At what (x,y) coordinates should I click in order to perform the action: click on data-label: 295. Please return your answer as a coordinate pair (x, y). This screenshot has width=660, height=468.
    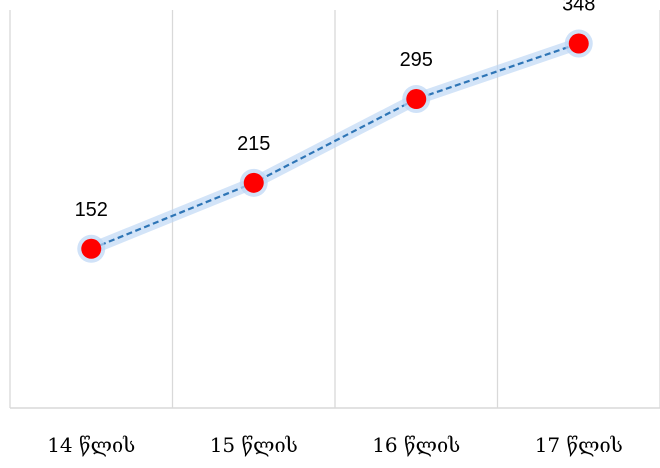
    Looking at the image, I should click on (416, 60).